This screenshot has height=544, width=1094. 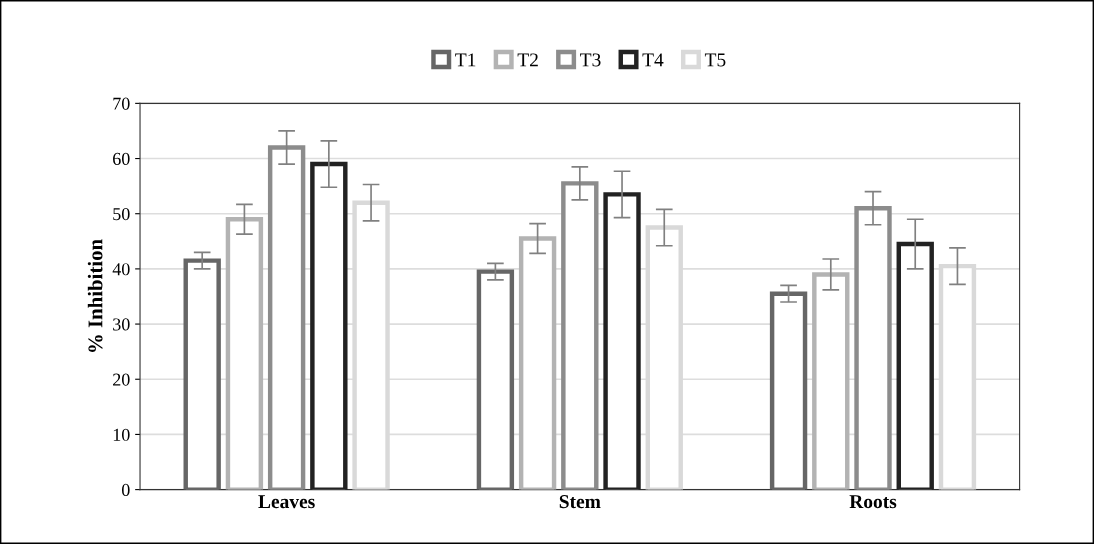 I want to click on x-tick-label: Roots, so click(x=873, y=502).